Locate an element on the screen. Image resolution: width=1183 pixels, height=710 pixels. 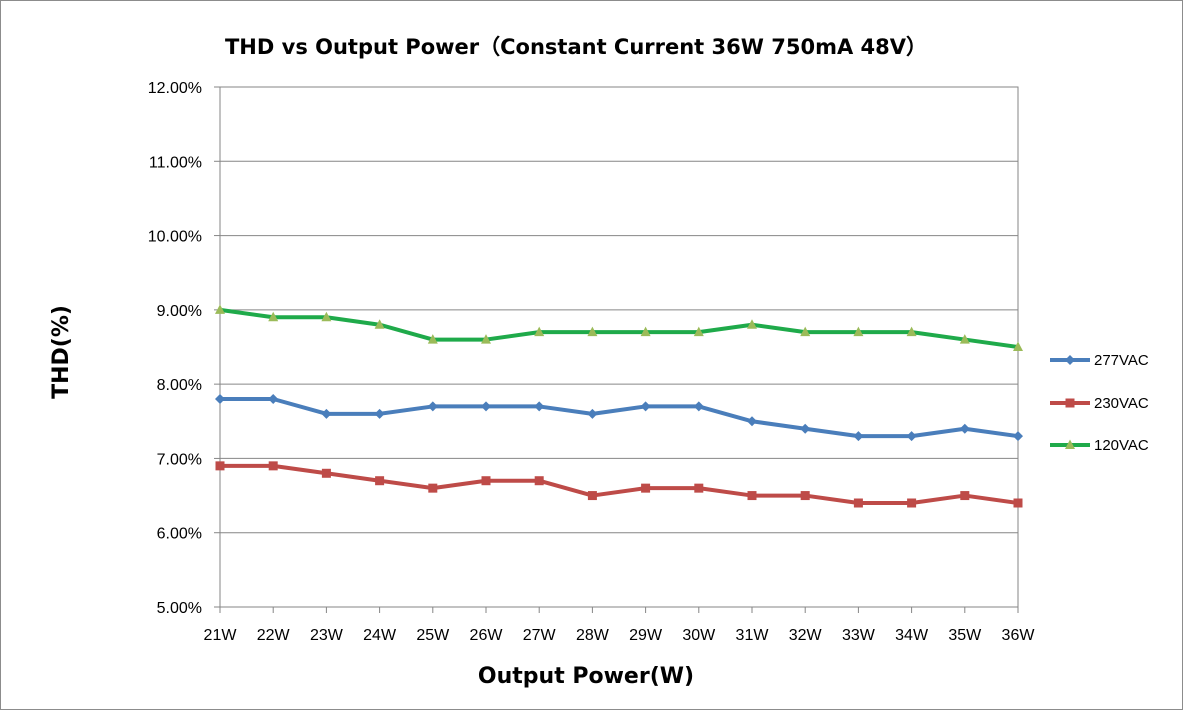
x-tick-label: 27W is located at coordinates (540, 635).